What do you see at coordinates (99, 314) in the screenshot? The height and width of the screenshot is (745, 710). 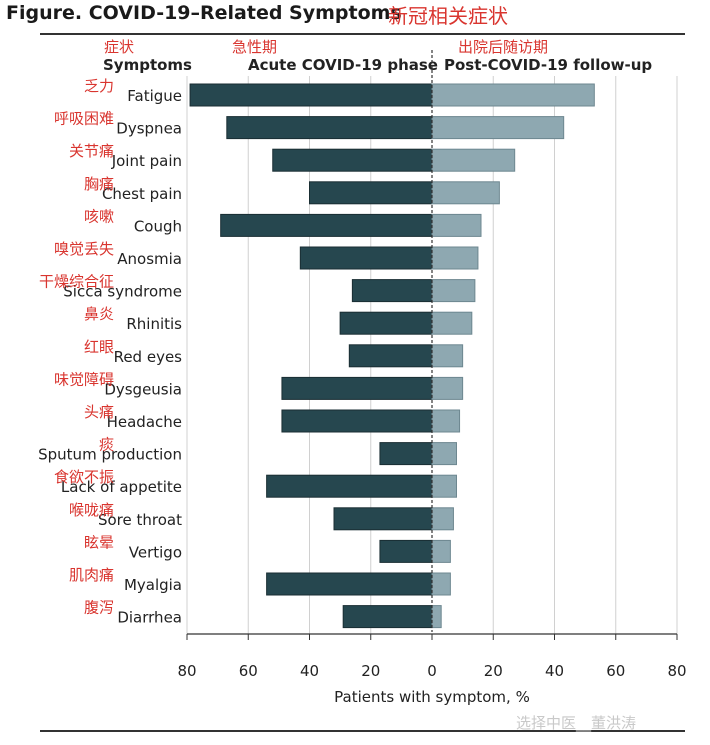 I see `category-label-cn: 鼻炎` at bounding box center [99, 314].